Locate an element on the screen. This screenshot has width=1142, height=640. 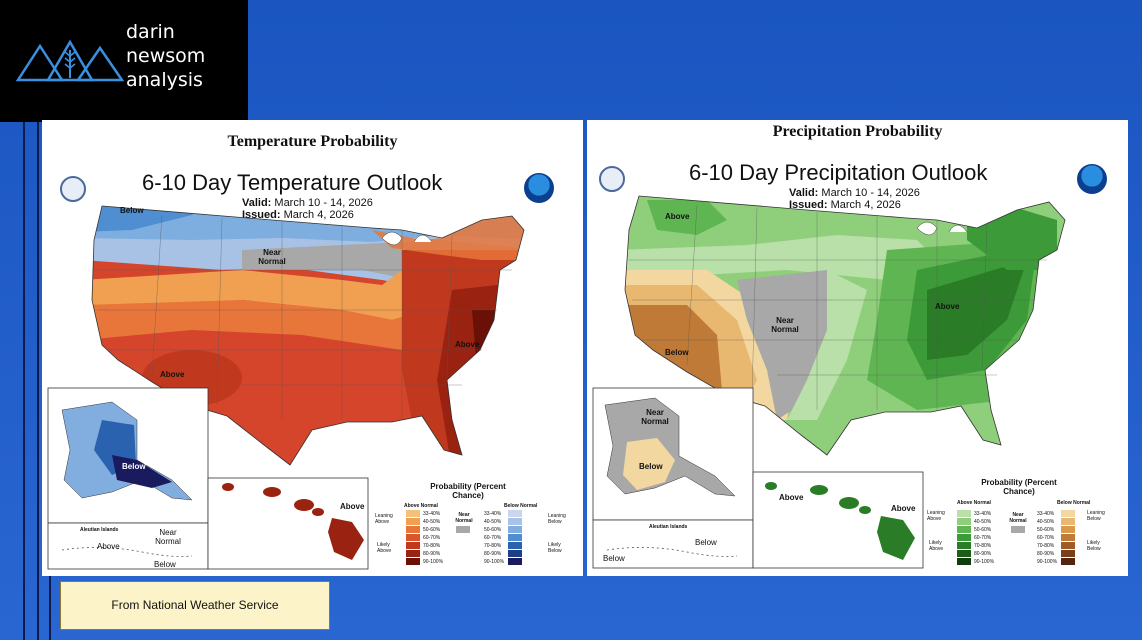
precipitation-issued: Issued: March 4, 2026 is located at coordinates (845, 205).